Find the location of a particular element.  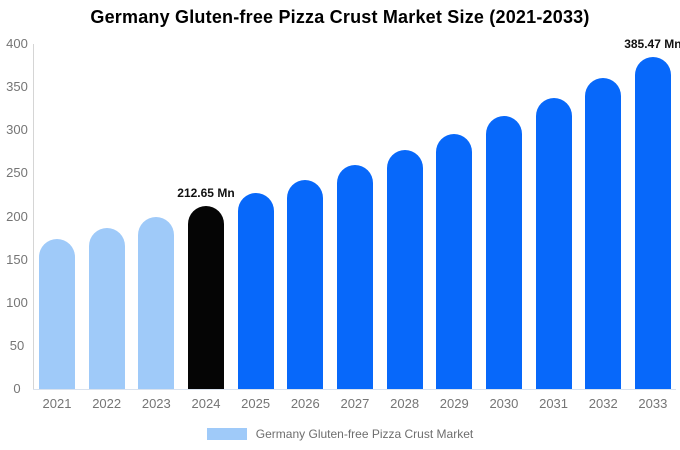

bar-2025 is located at coordinates (255, 291).